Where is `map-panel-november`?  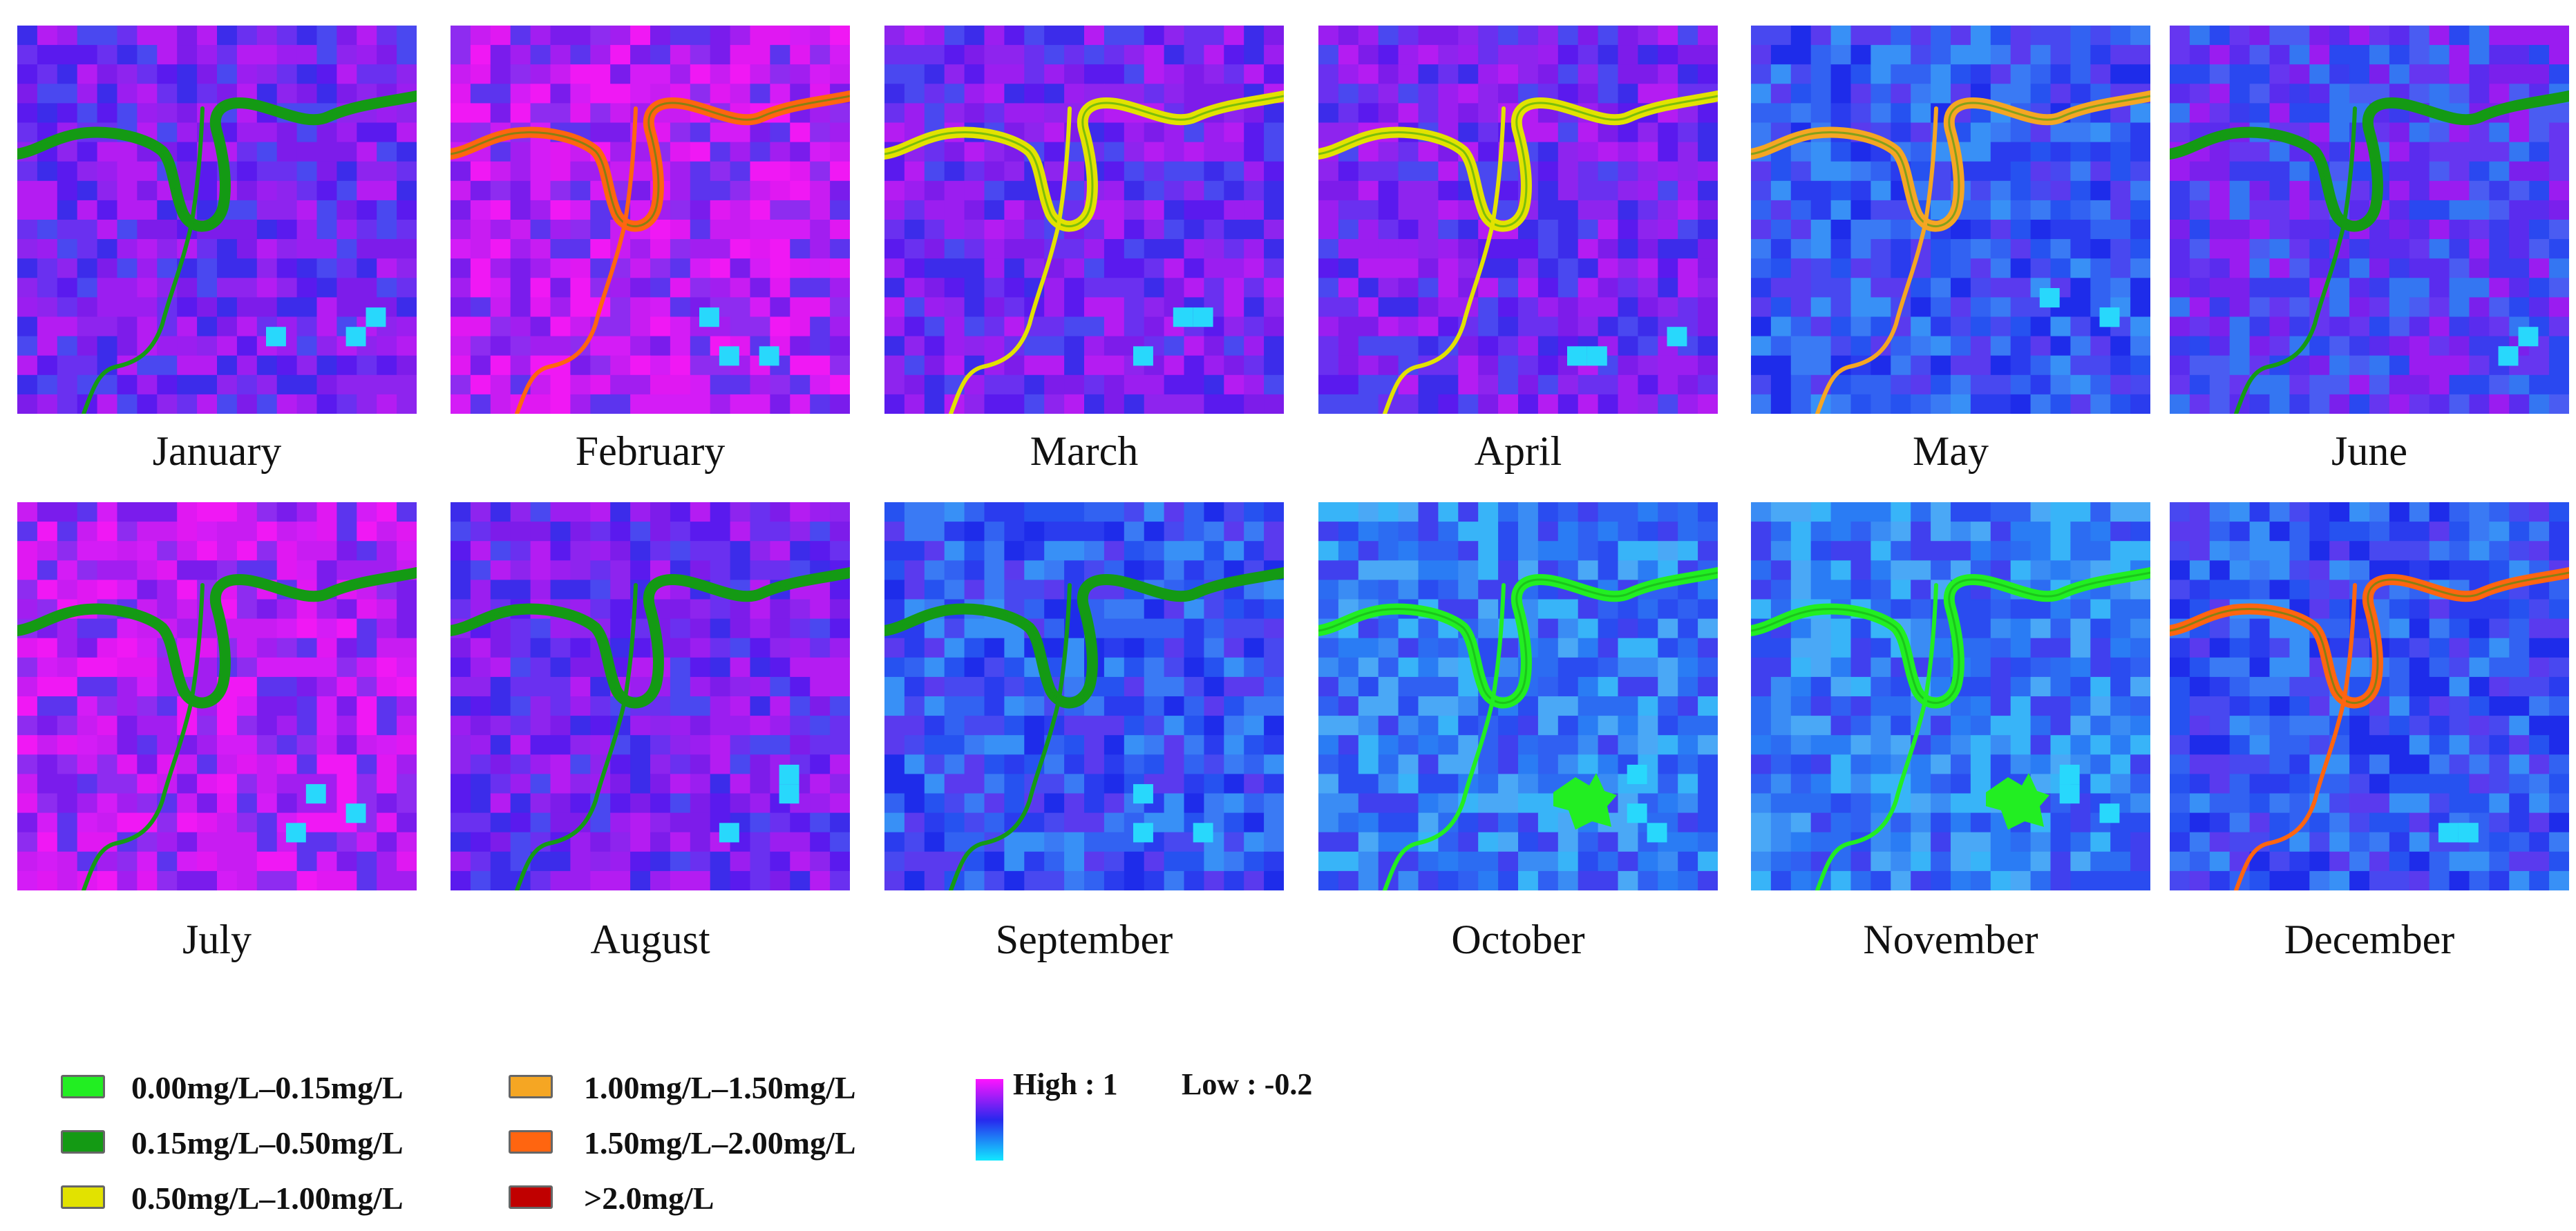
map-panel-november is located at coordinates (1950, 696).